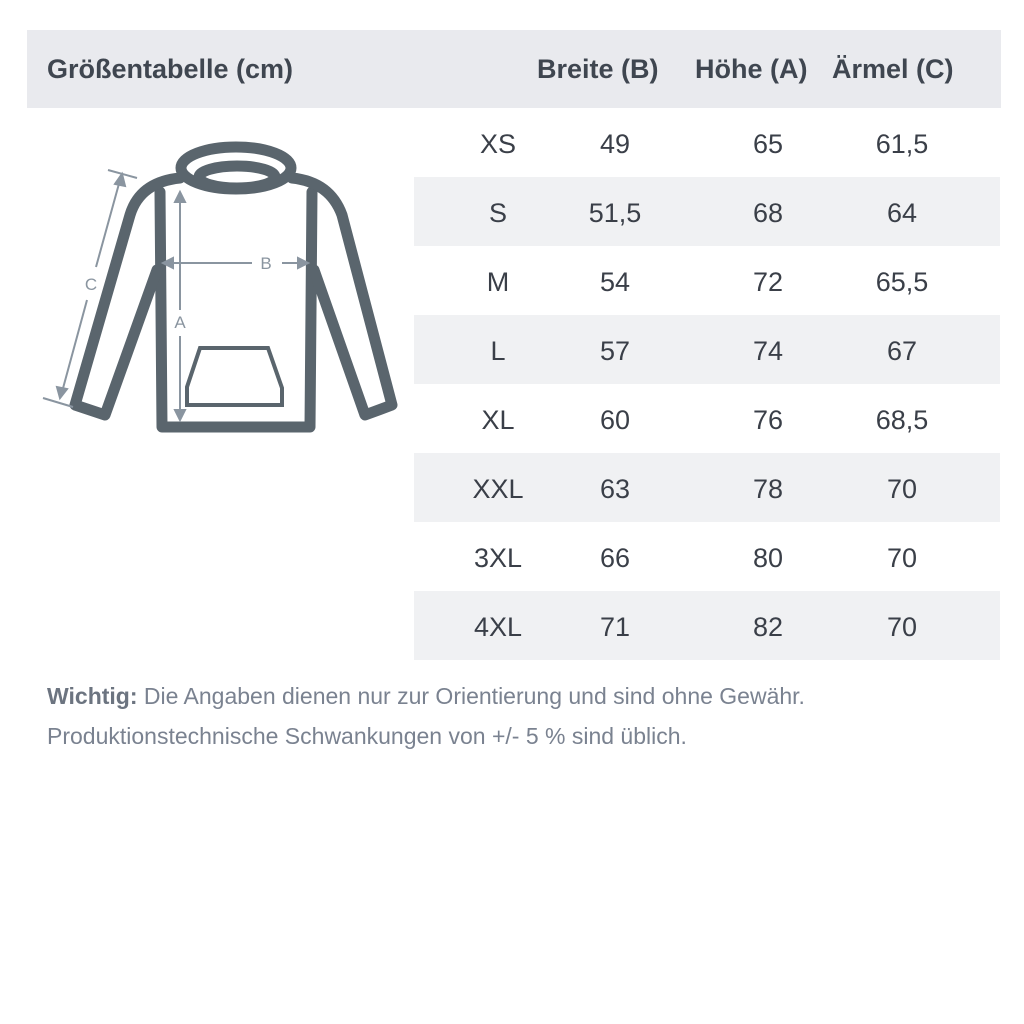 This screenshot has height=1024, width=1024. I want to click on table-row: M 54 72 65,5, so click(707, 280).